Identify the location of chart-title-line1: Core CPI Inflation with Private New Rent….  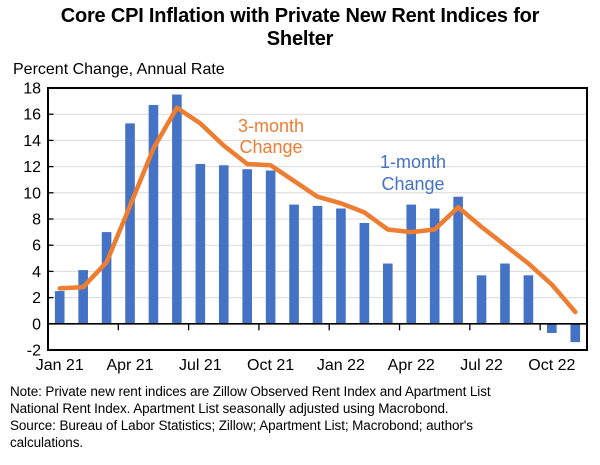
(300, 16).